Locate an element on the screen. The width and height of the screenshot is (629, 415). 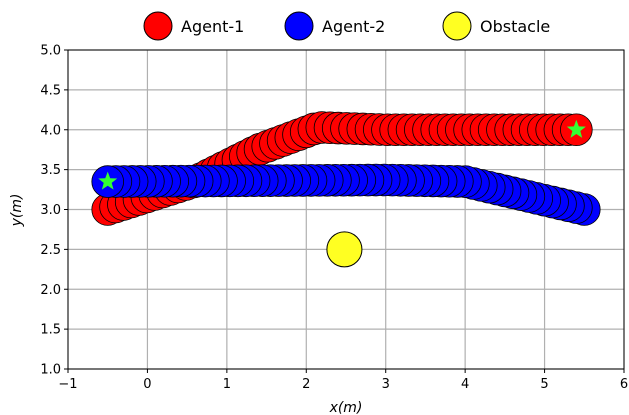
x-tick-label: 3 is located at coordinates (386, 384).